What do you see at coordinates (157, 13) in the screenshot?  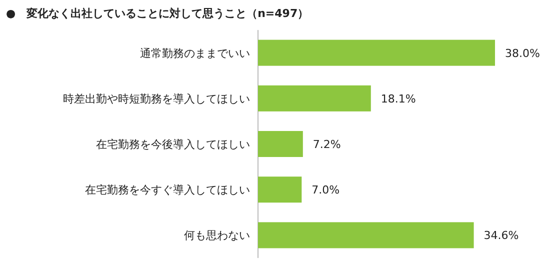 I see `text: ● 変化なく出社していることに対して思うこと（n=497）` at bounding box center [157, 13].